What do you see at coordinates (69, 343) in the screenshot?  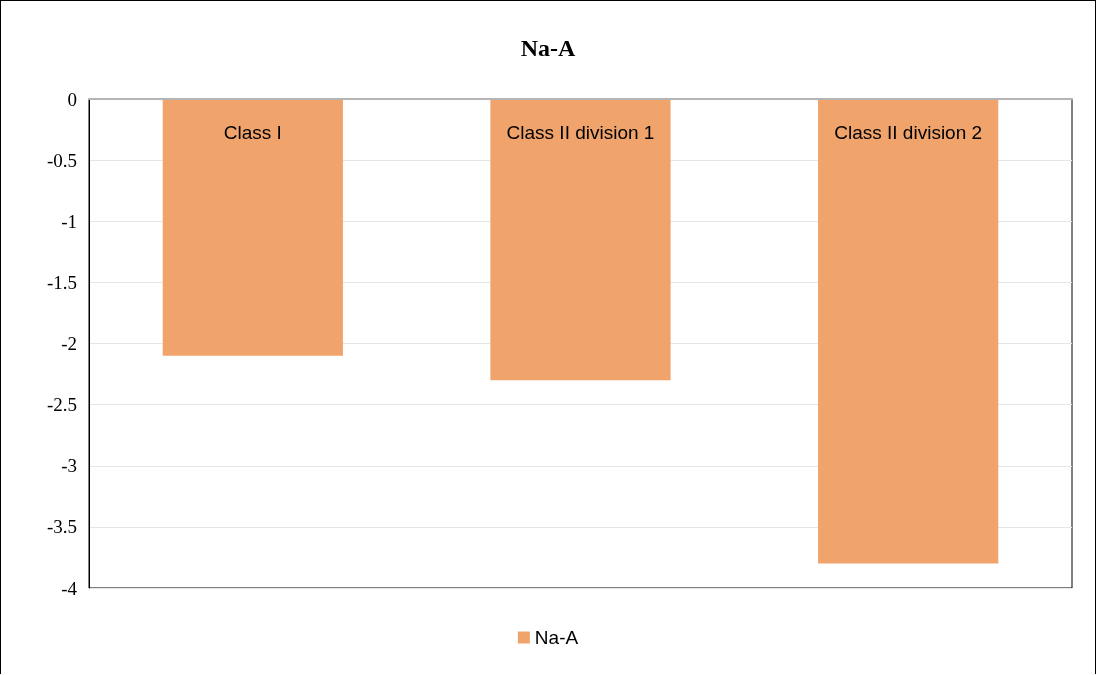 I see `y-tick-label: -2` at bounding box center [69, 343].